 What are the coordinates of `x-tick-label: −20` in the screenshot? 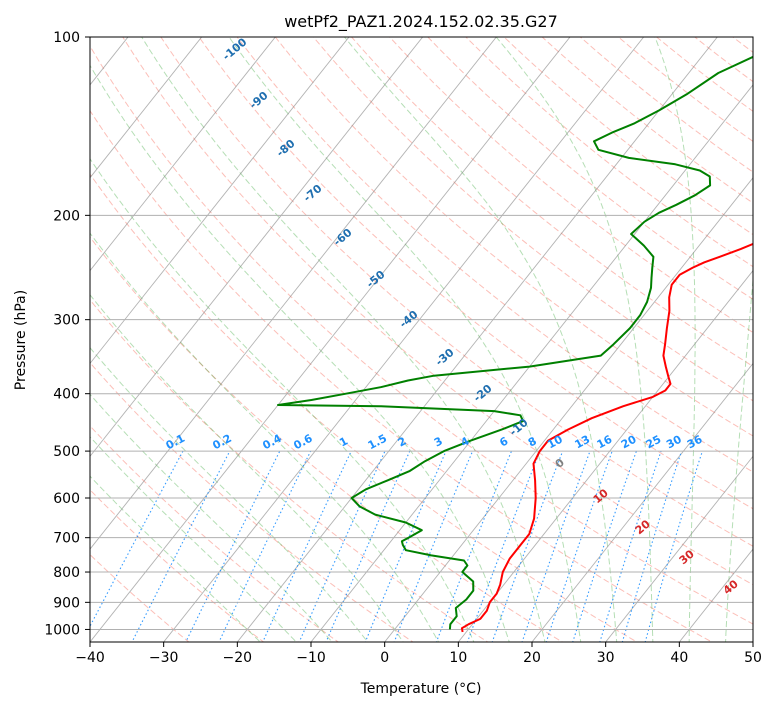 It's located at (238, 658).